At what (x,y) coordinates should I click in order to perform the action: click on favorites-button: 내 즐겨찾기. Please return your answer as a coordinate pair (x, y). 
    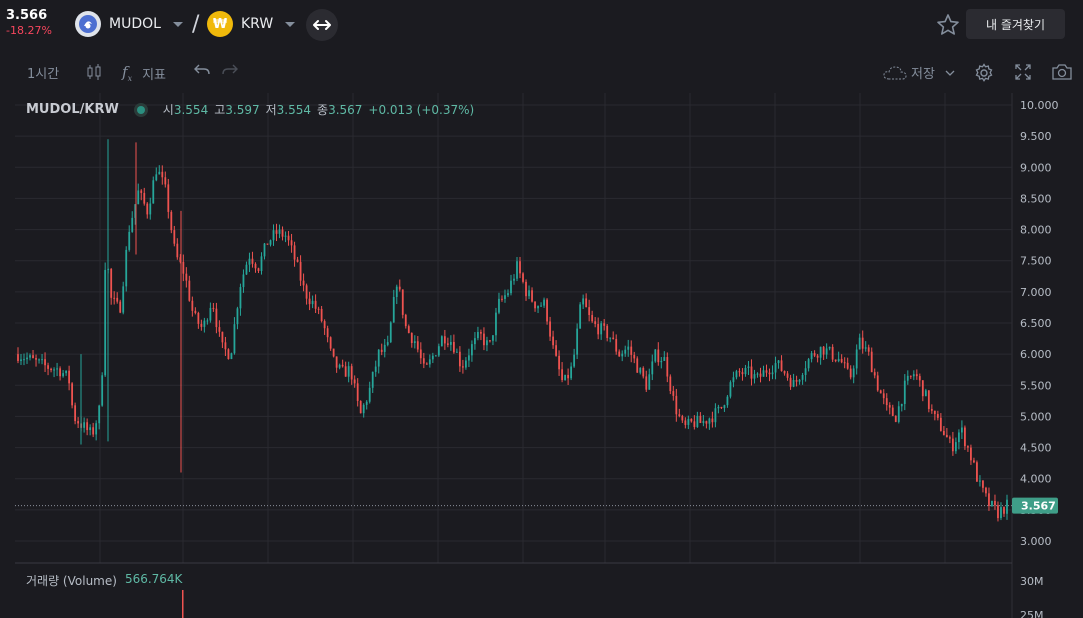
    Looking at the image, I should click on (1015, 24).